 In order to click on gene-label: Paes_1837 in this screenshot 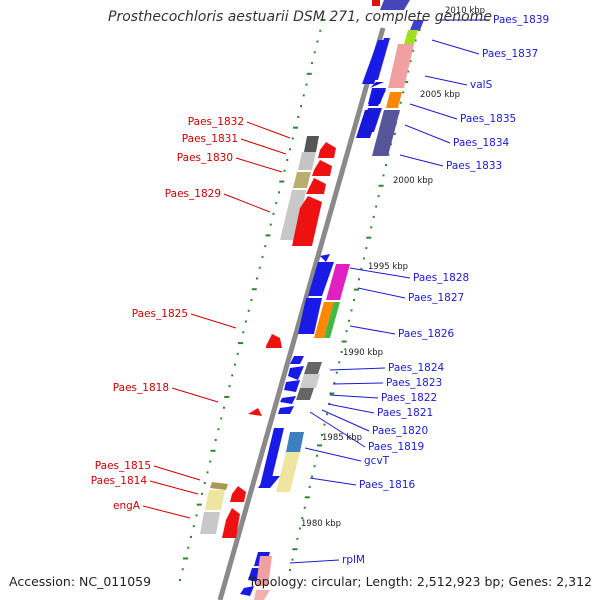, I will do `click(510, 54)`.